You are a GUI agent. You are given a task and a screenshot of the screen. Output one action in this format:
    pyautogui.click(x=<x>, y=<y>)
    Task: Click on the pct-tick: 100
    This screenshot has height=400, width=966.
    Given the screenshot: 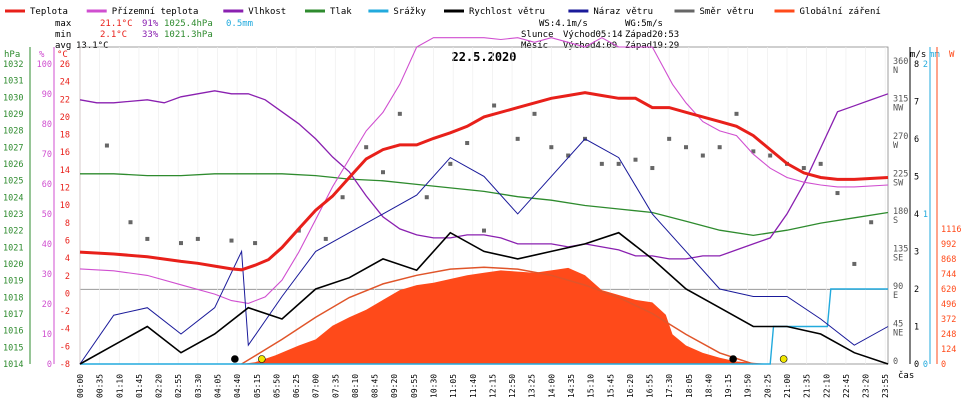 What is the action you would take?
    pyautogui.click(x=44, y=65)
    